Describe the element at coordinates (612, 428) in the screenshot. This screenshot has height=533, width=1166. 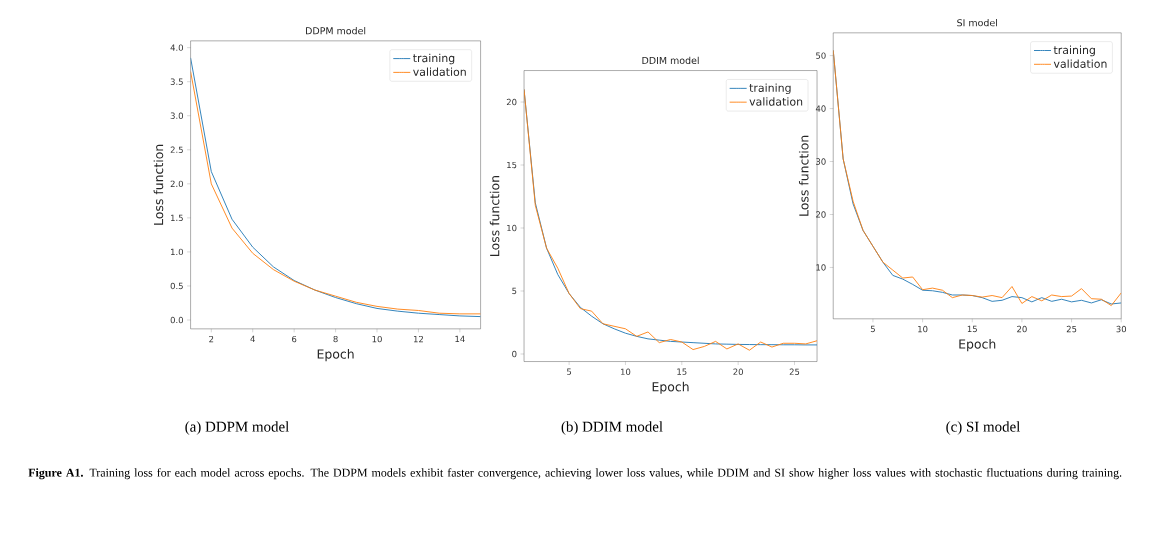
I see `text: (b) DDIM model` at that location.